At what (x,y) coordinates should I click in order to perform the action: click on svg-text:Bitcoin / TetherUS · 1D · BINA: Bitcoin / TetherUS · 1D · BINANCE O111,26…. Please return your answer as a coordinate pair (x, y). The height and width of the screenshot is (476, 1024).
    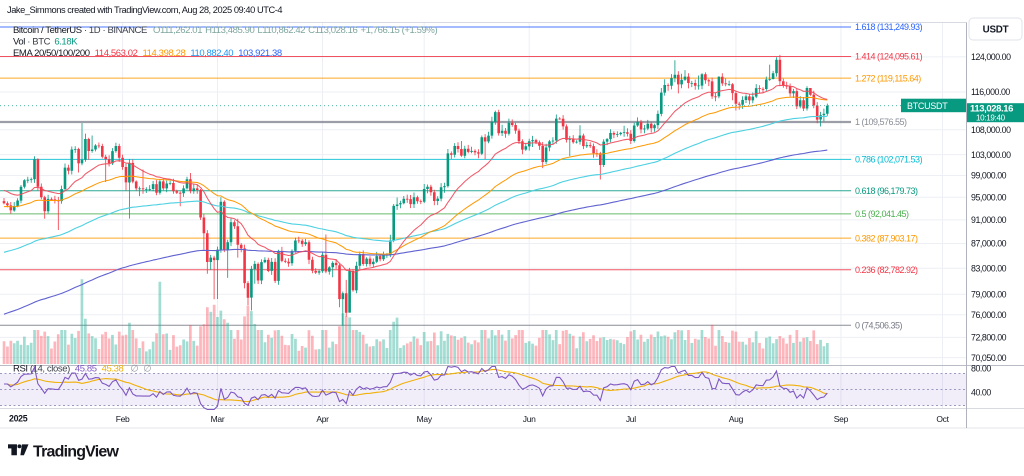
    Looking at the image, I should click on (225, 30).